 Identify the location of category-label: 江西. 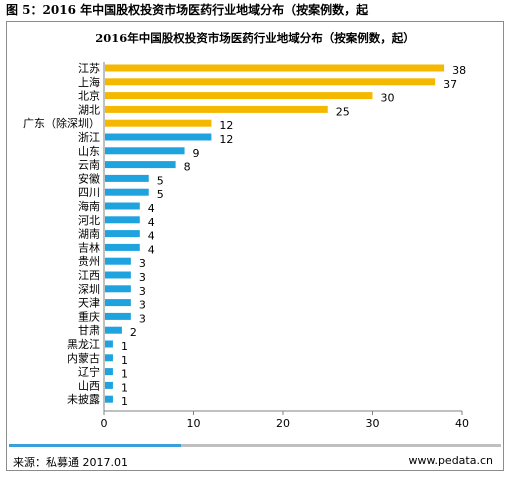
(89, 275).